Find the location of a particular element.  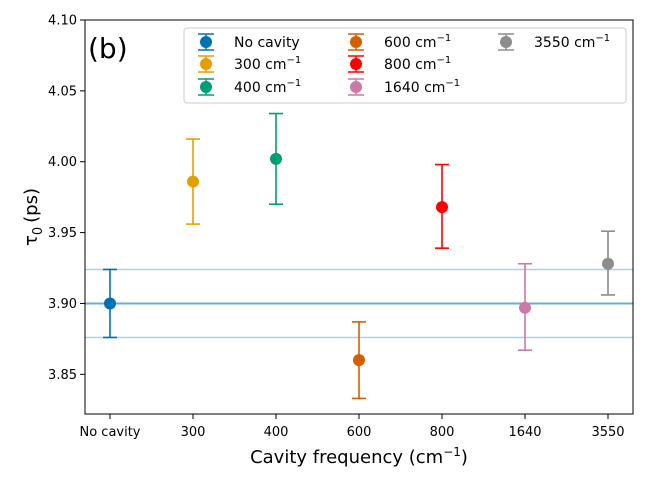

legend-item: No cavity is located at coordinates (249, 42).